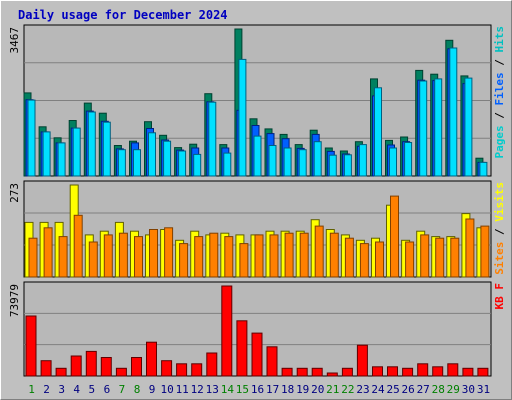 Image resolution: width=512 pixels, height=400 pixels. I want to click on x-axis-label: 4, so click(76, 389).